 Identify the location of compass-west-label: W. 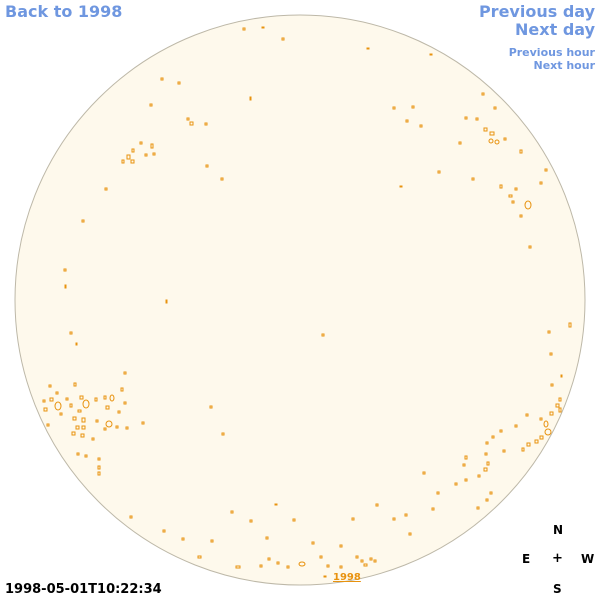
(588, 559).